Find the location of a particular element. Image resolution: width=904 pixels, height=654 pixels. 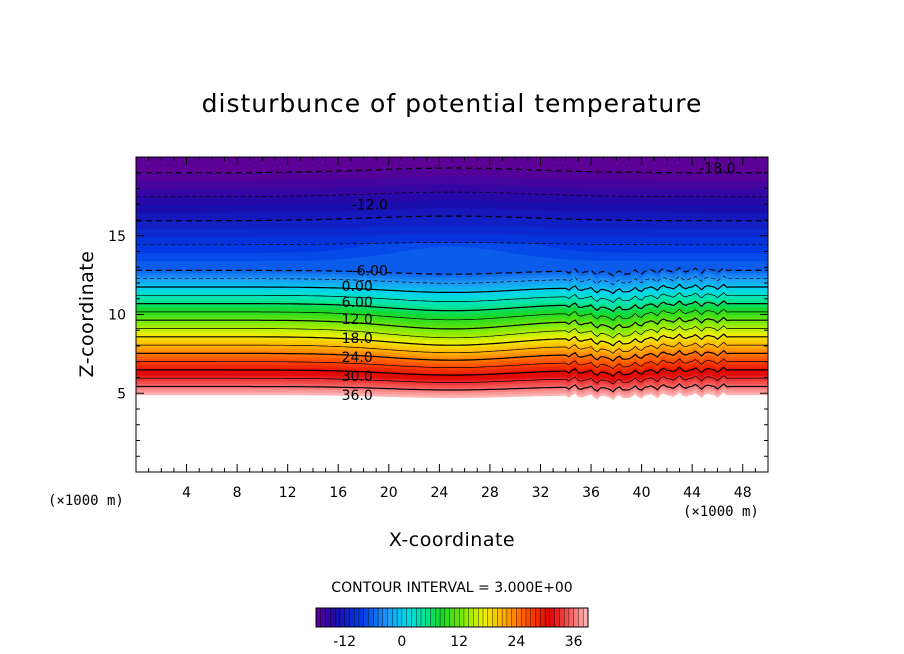

contour-label: 36.0 is located at coordinates (357, 396).